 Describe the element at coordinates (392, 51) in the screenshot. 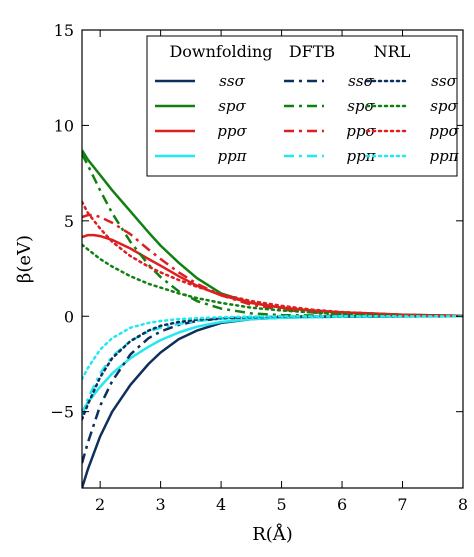

I see `legend-group-title: NRL` at that location.